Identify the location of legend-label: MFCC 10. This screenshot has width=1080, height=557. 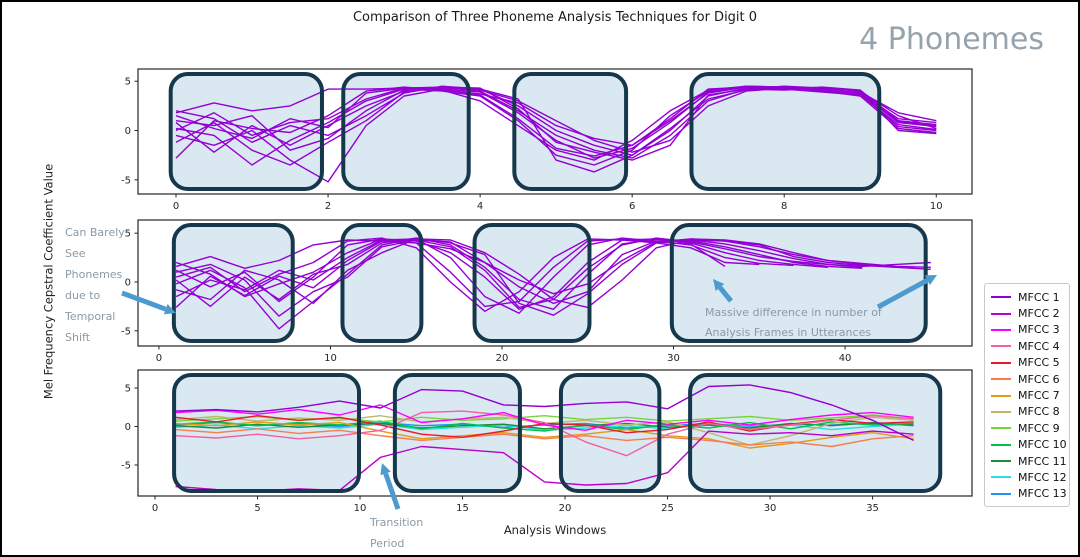
(1042, 445).